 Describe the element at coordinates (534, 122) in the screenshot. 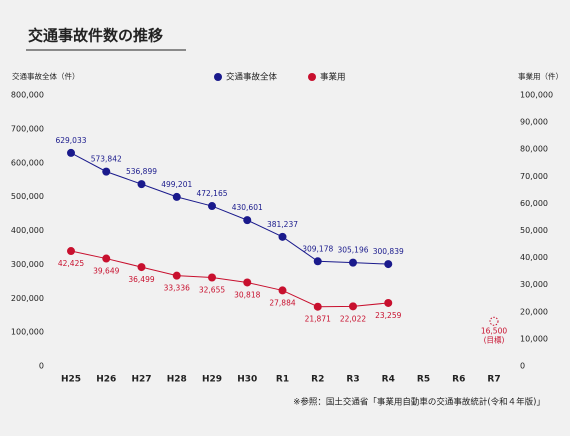

I see `y2-tick-label: 90,000` at that location.